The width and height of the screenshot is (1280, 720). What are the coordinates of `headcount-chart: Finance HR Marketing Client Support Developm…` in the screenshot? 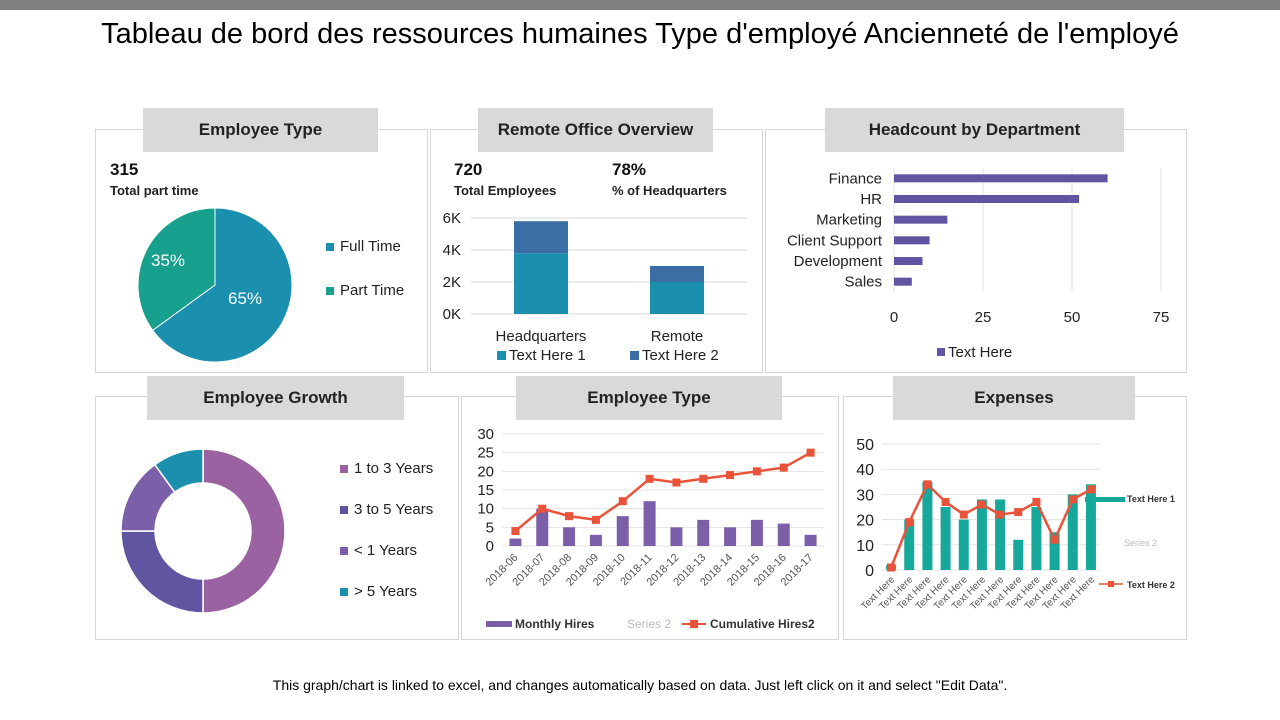 It's located at (975, 265).